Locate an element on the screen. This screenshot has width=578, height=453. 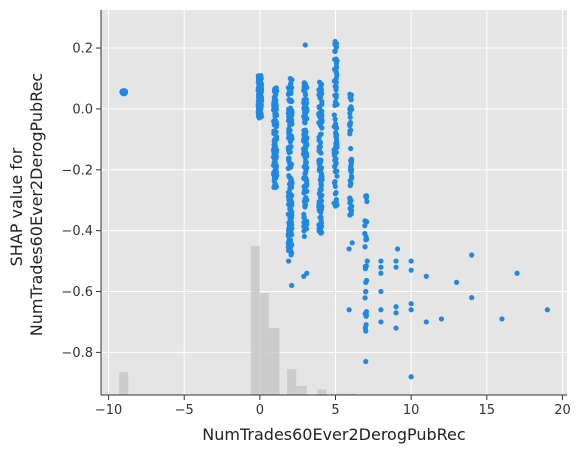
x-tick-label: 10 is located at coordinates (411, 410).